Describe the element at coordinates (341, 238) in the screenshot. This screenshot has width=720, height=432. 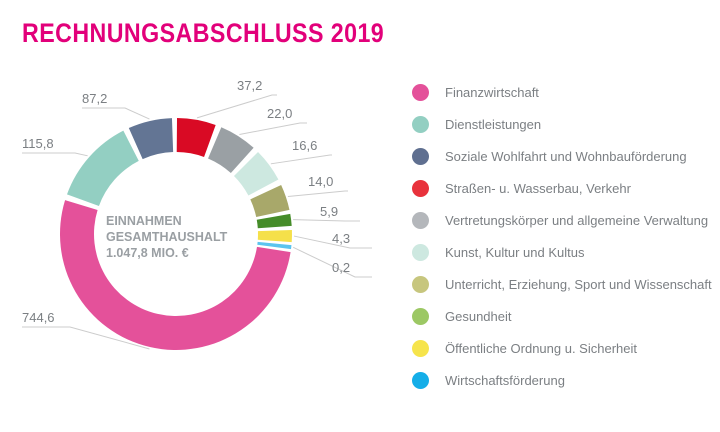
I see `data-label: 4,3` at that location.